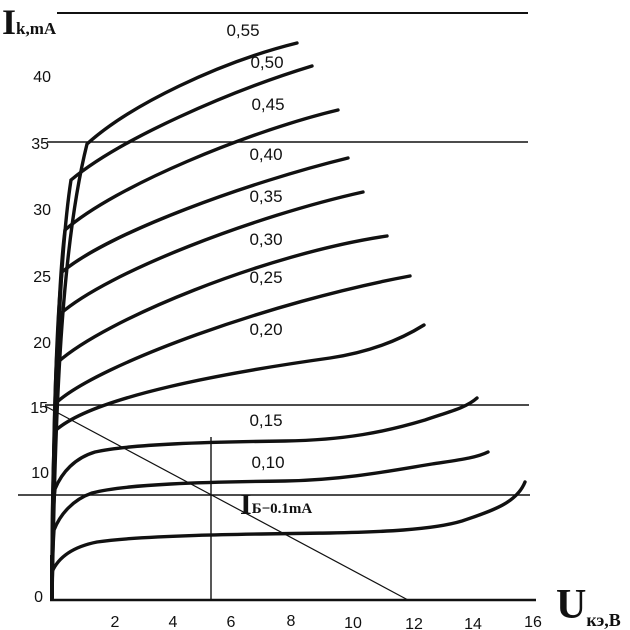 This screenshot has width=630, height=630. I want to click on x-tick-4: 4, so click(173, 622).